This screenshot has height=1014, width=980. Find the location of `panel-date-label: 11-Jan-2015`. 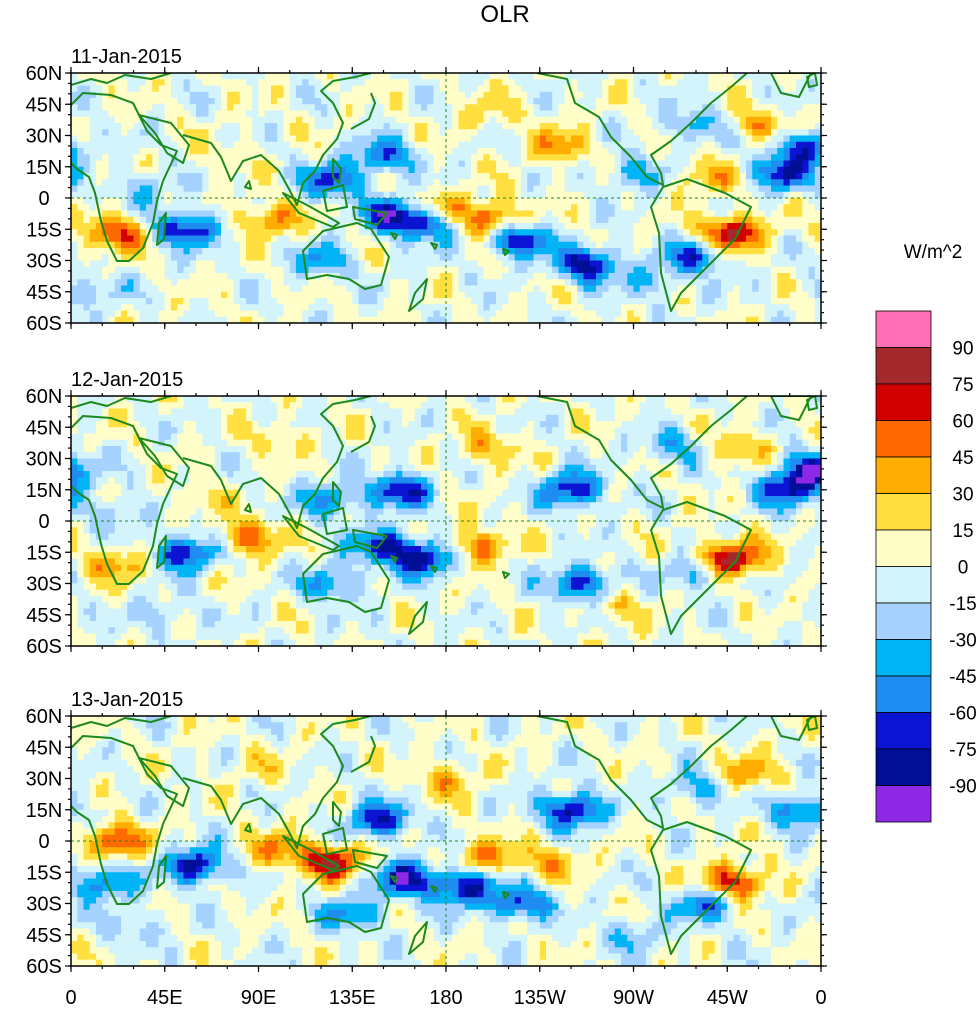

panel-date-label: 11-Jan-2015 is located at coordinates (126, 57).